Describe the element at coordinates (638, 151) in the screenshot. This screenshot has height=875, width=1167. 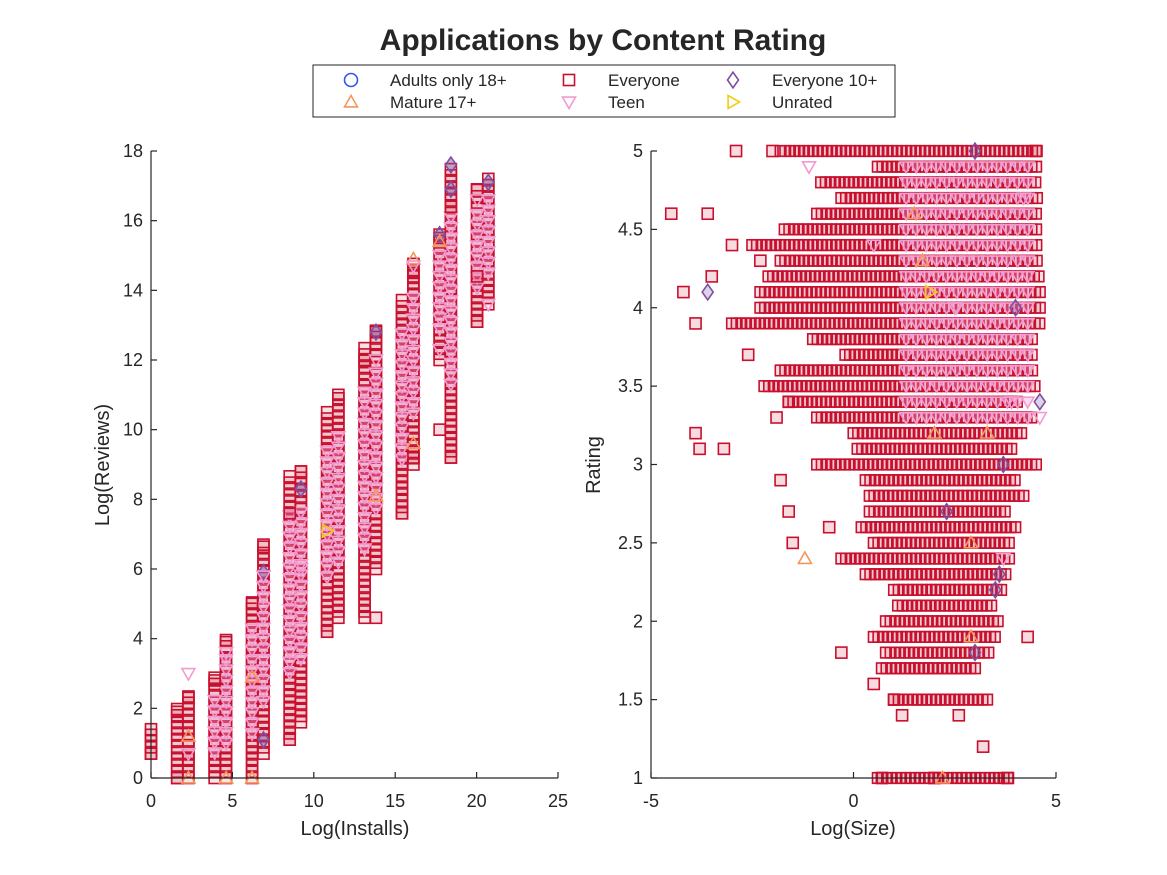
I see `y-tick-label: 5` at that location.